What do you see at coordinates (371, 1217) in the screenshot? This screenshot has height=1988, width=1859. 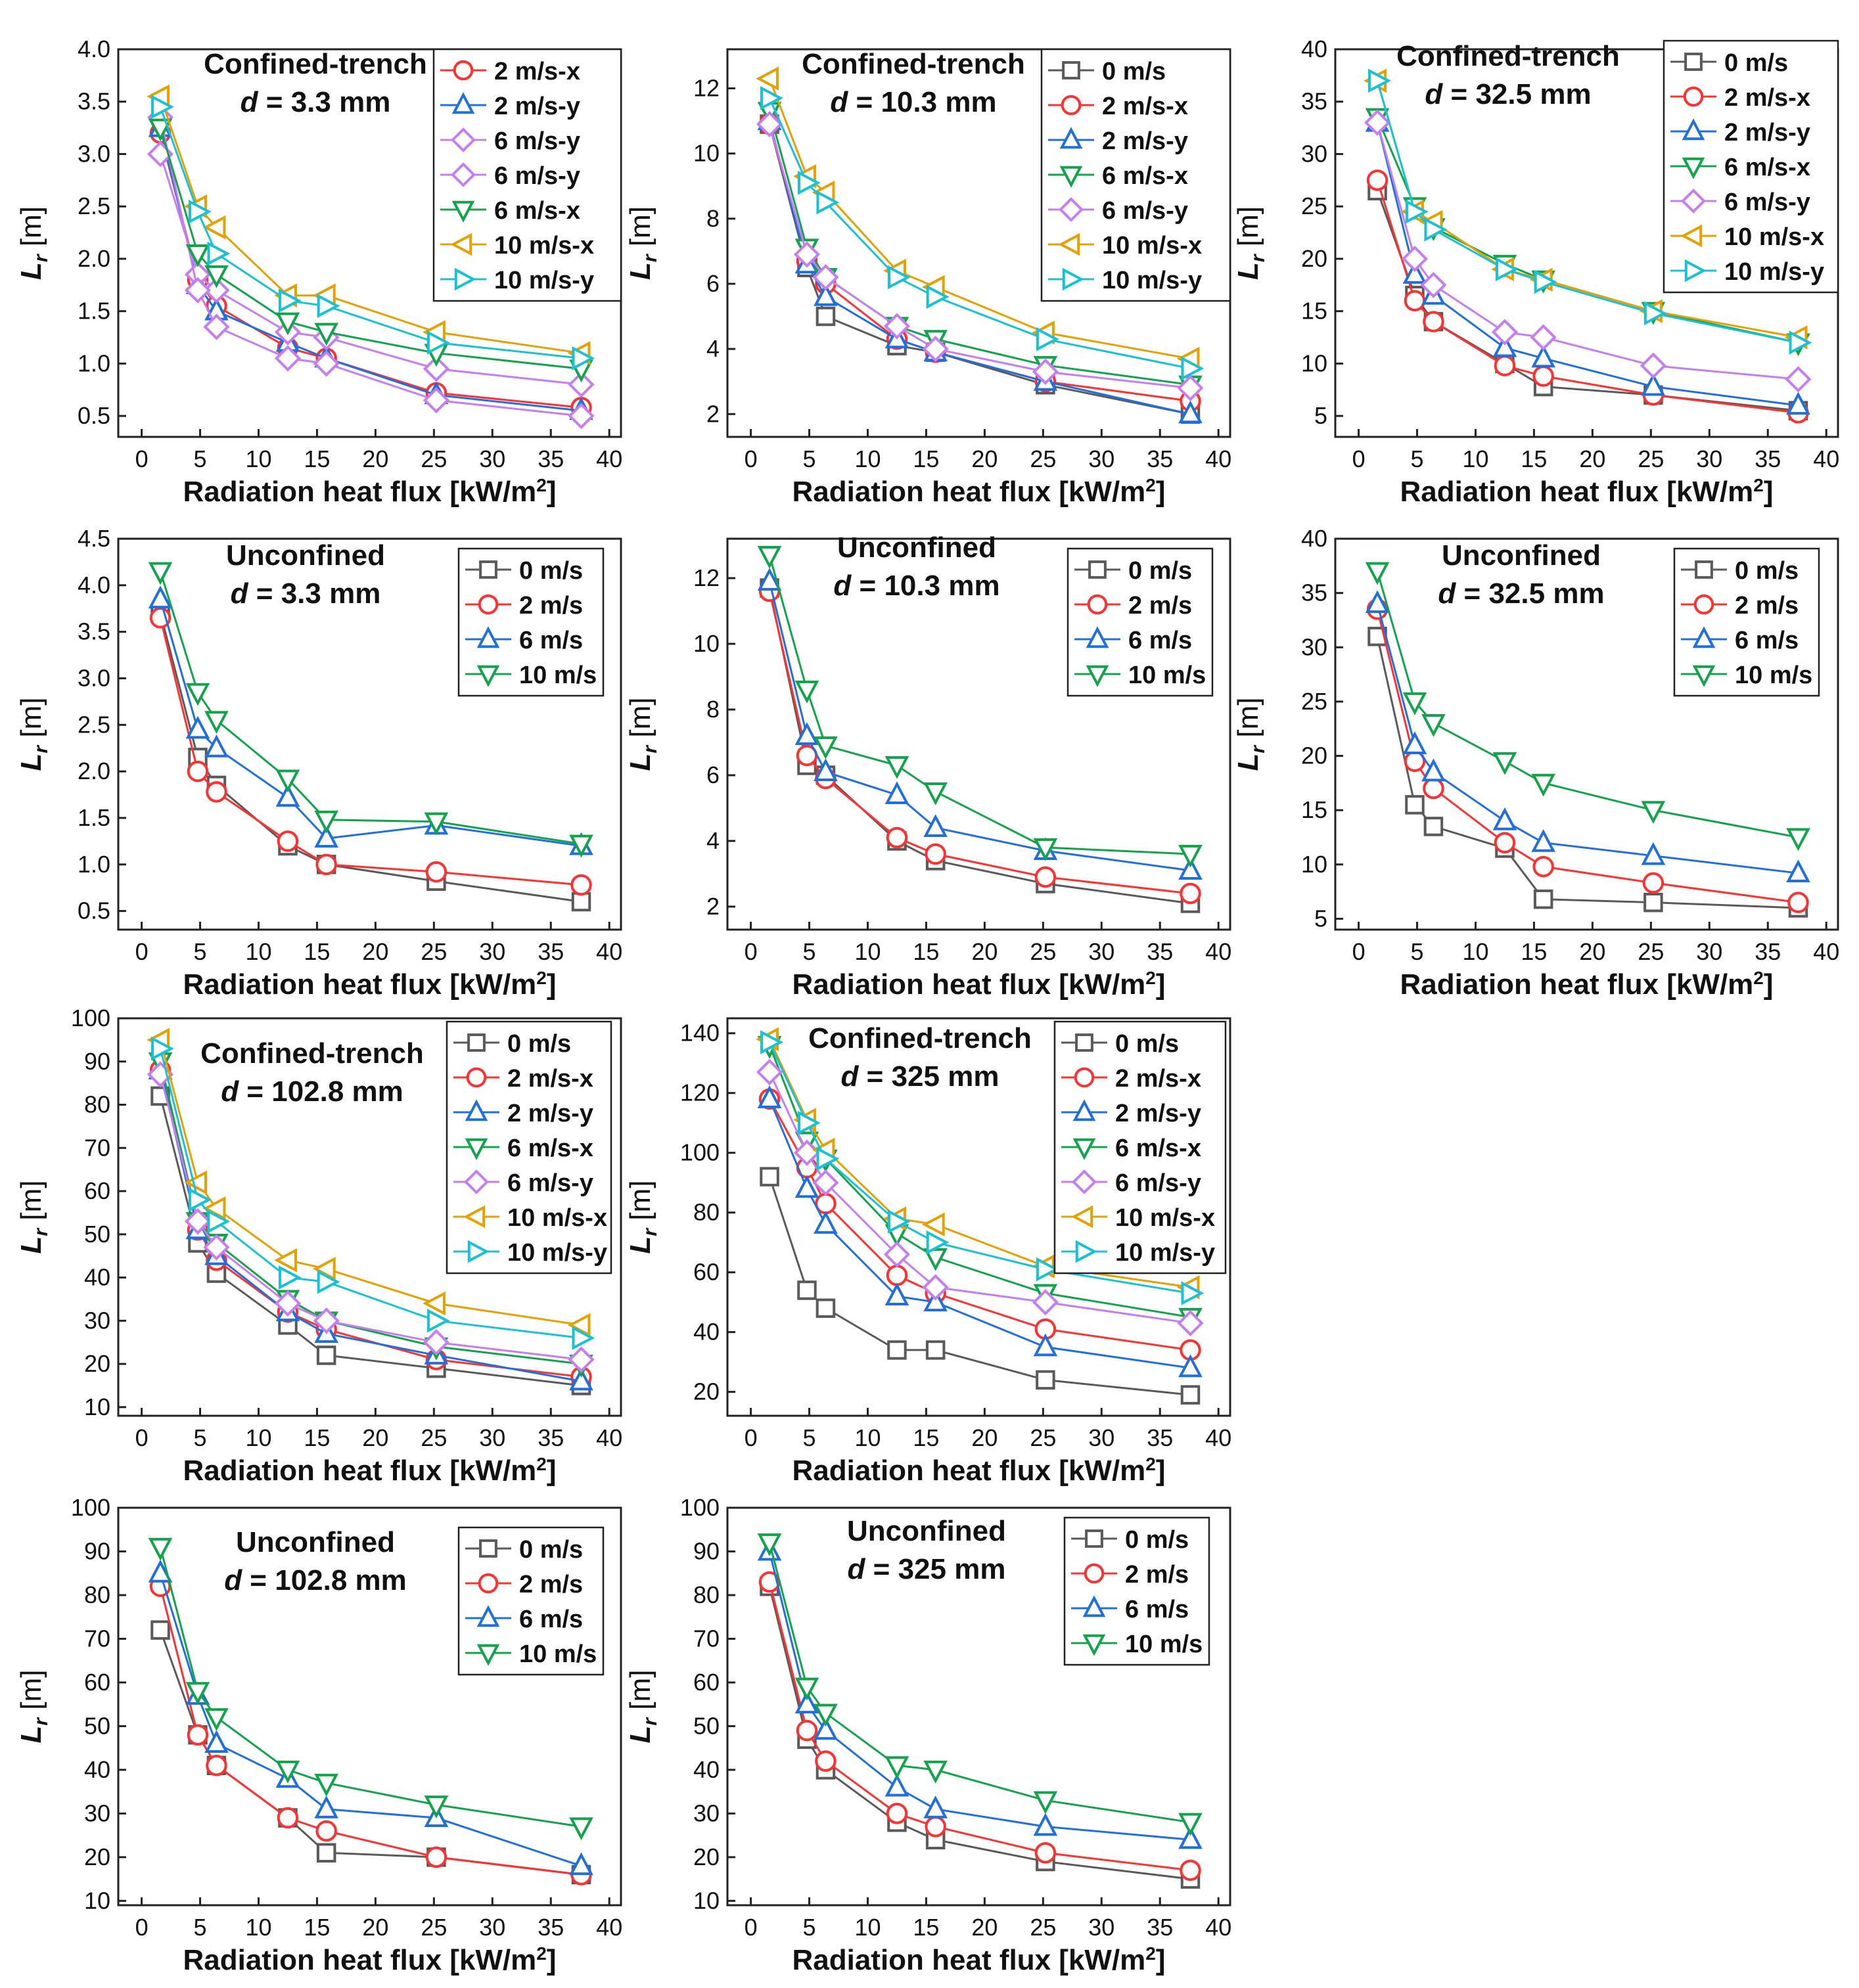 I see `series-6-m-s-y` at bounding box center [371, 1217].